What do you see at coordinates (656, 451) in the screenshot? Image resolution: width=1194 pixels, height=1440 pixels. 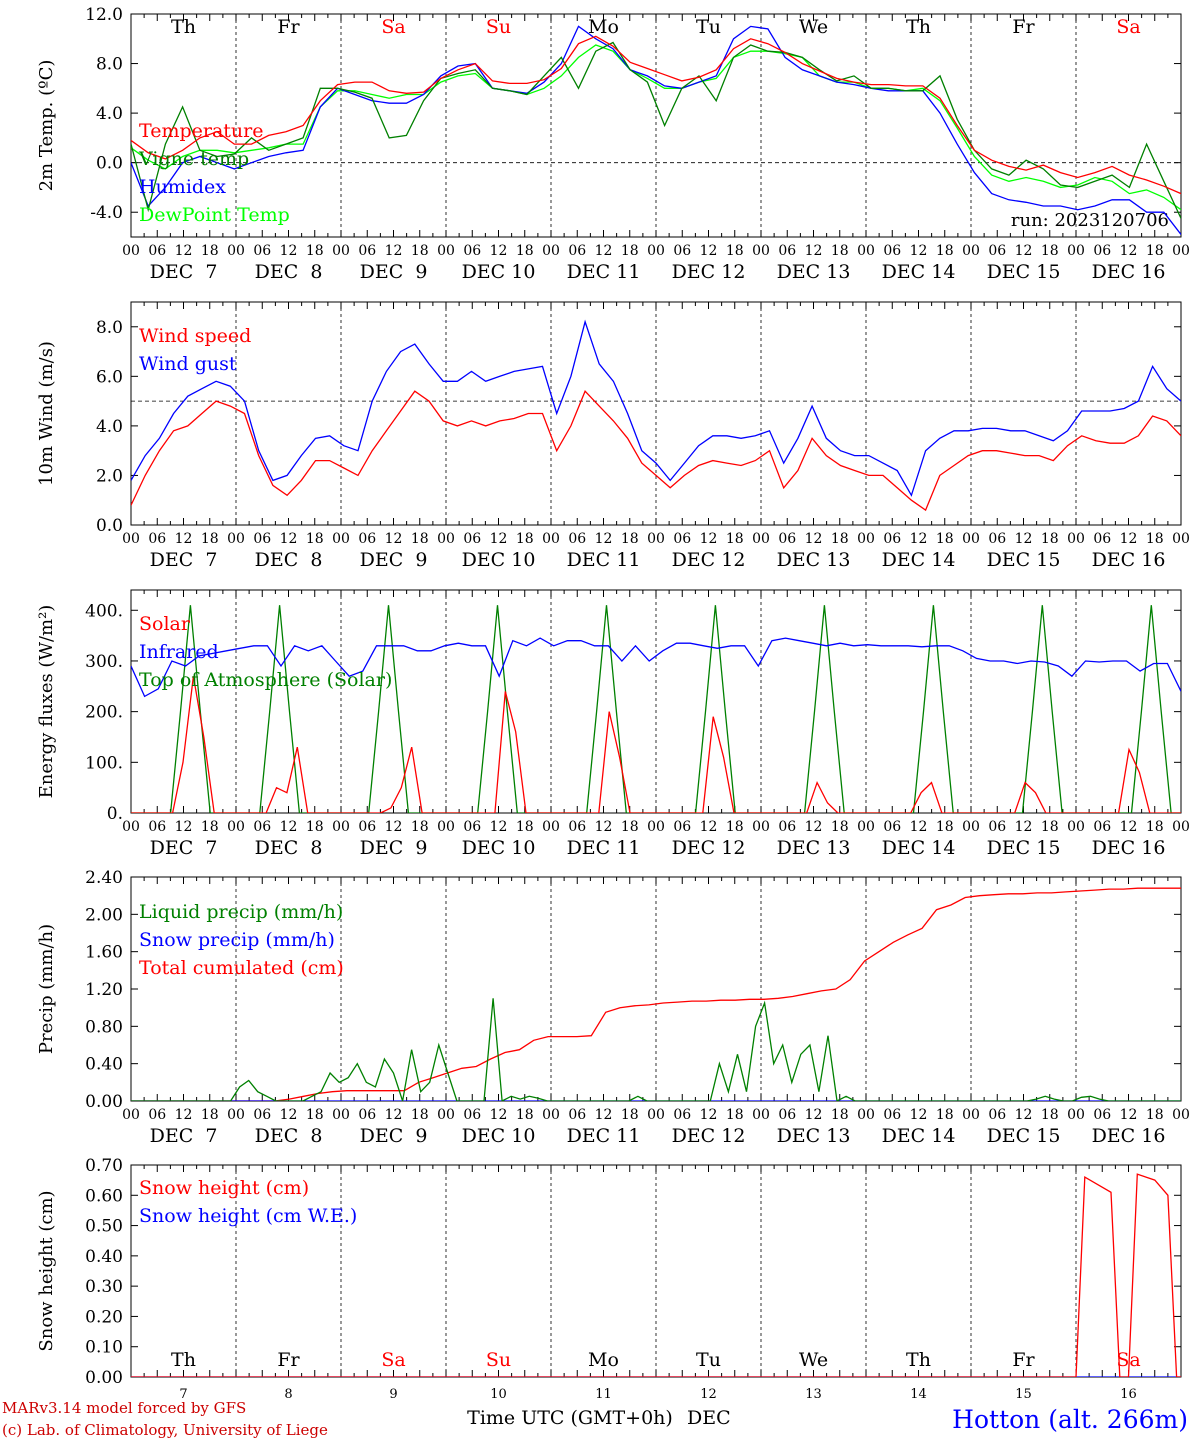 I see `series-line-wind-speed` at bounding box center [656, 451].